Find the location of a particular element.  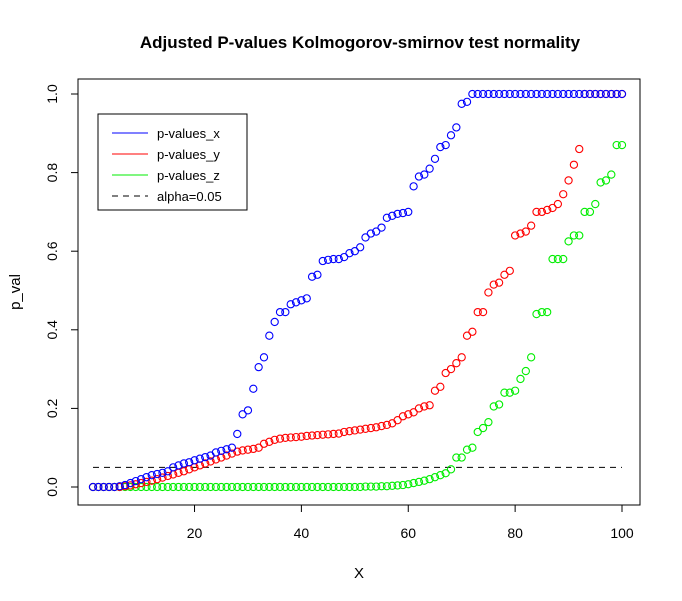

y-tick-label: 1.0 is located at coordinates (52, 94).